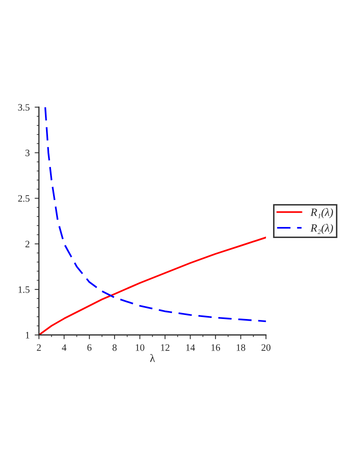 The width and height of the screenshot is (357, 462). I want to click on x-tick-label: 8, so click(114, 347).